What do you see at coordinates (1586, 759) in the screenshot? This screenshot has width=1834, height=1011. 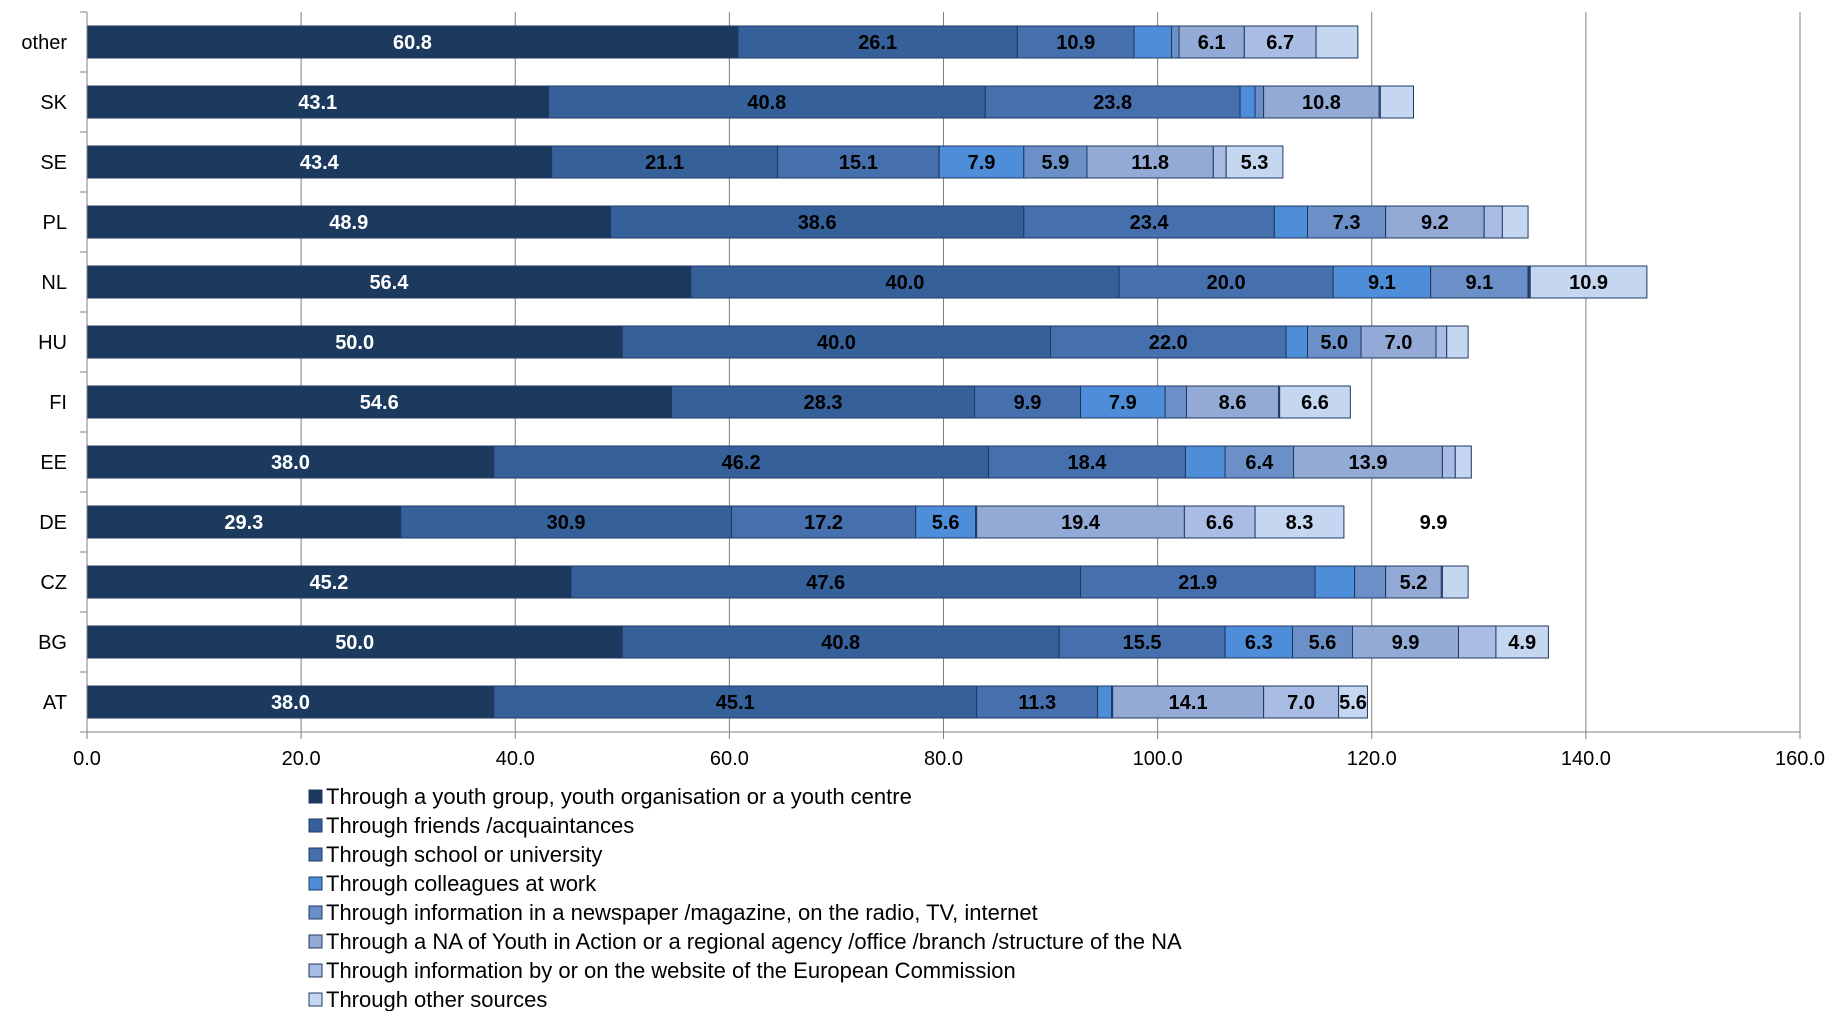 I see `x-tick-label: 140.0` at bounding box center [1586, 759].